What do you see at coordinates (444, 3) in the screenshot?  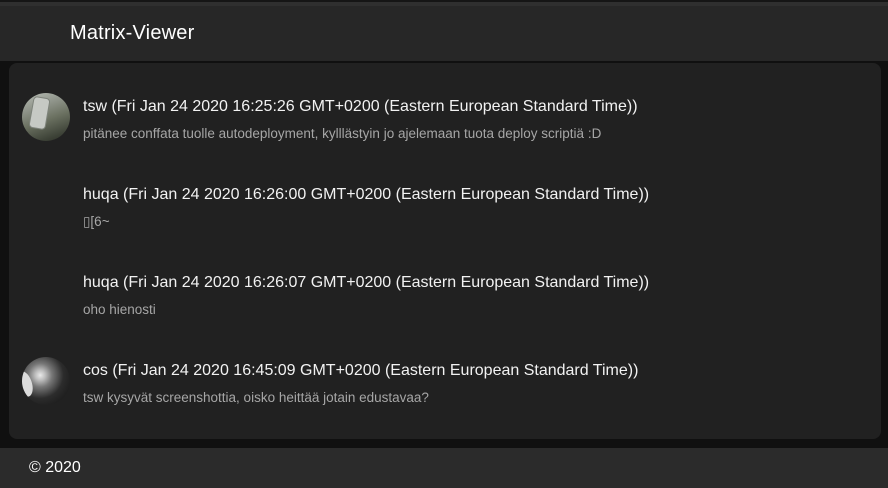 I see `top-strip` at bounding box center [444, 3].